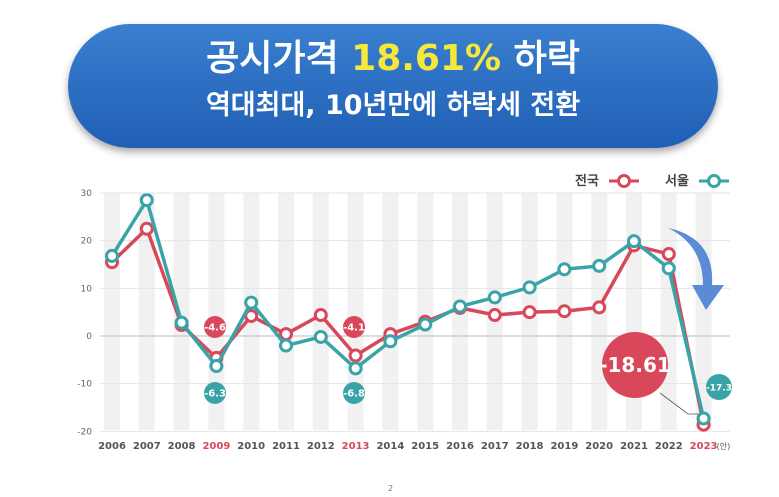  Describe the element at coordinates (251, 446) in the screenshot. I see `x-tick-label: 2010` at that location.